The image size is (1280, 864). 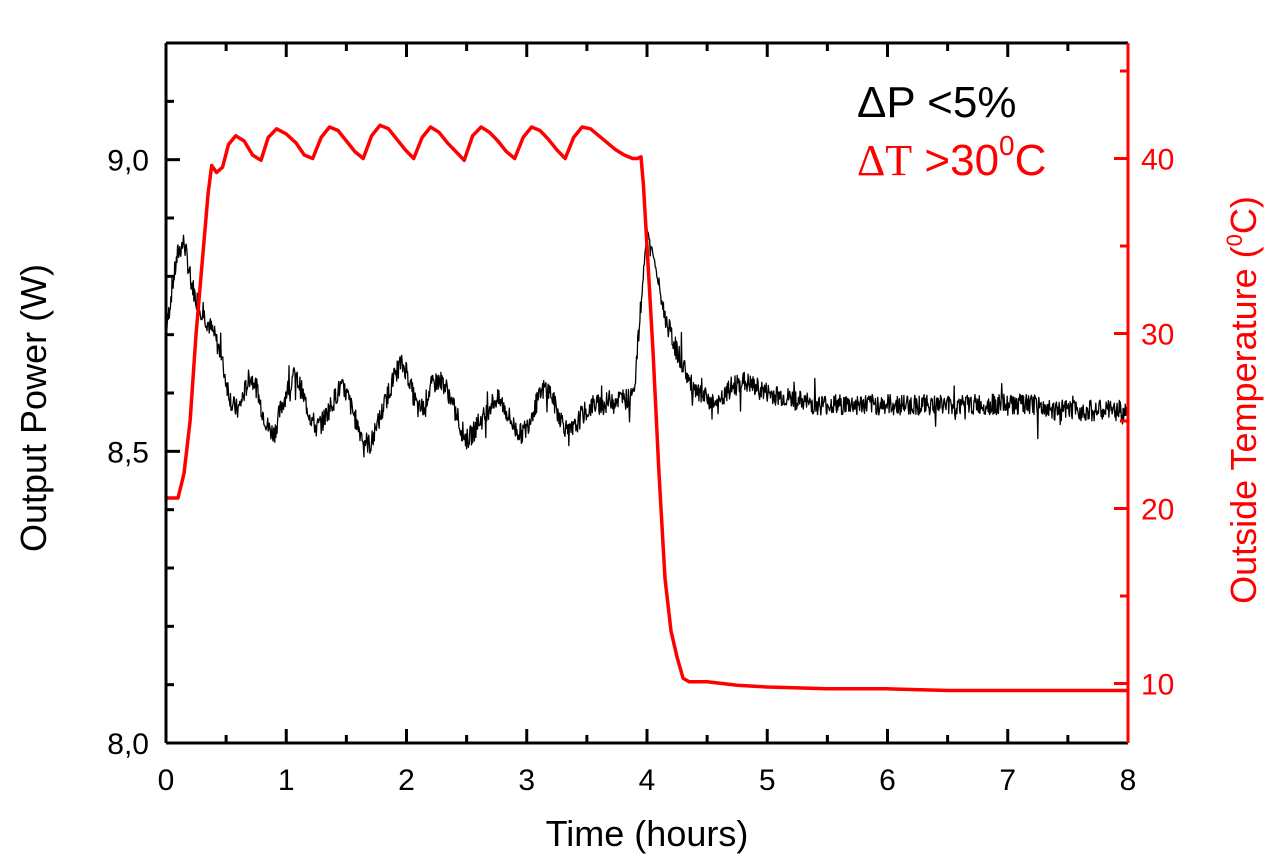 I want to click on x-tick-label: 6, so click(x=887, y=780).